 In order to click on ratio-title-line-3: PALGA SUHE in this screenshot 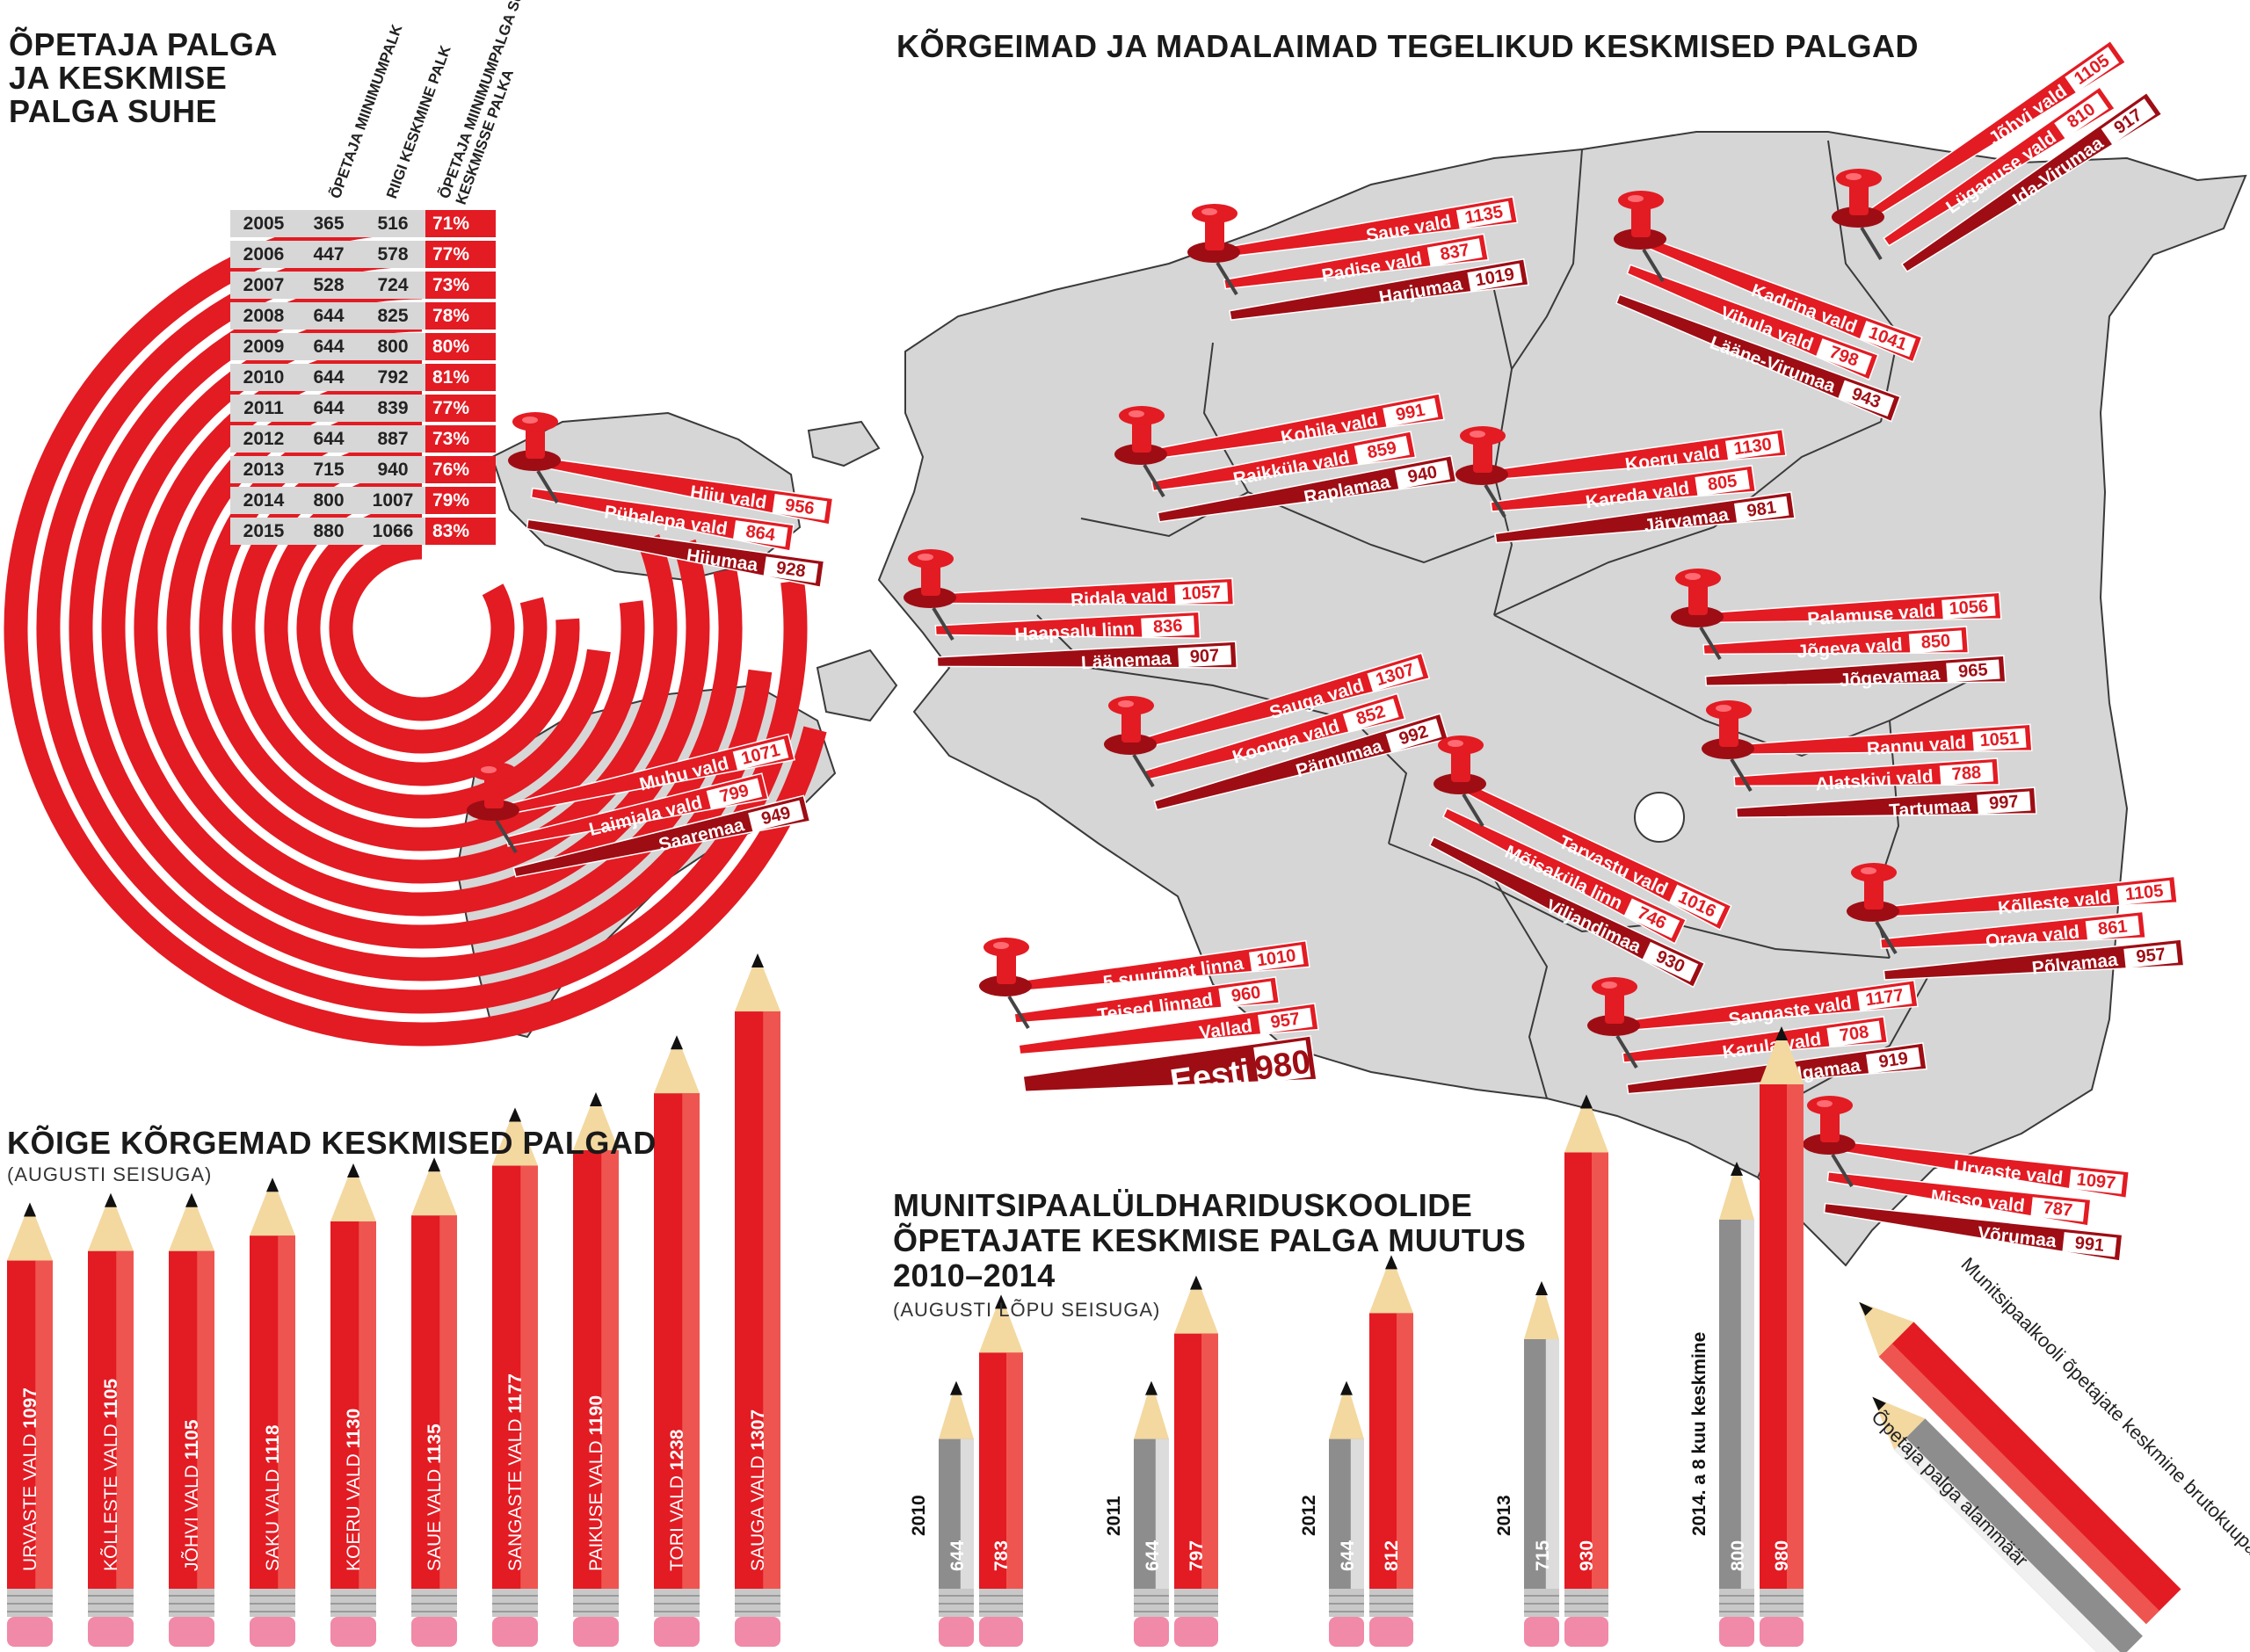, I will do `click(113, 111)`.